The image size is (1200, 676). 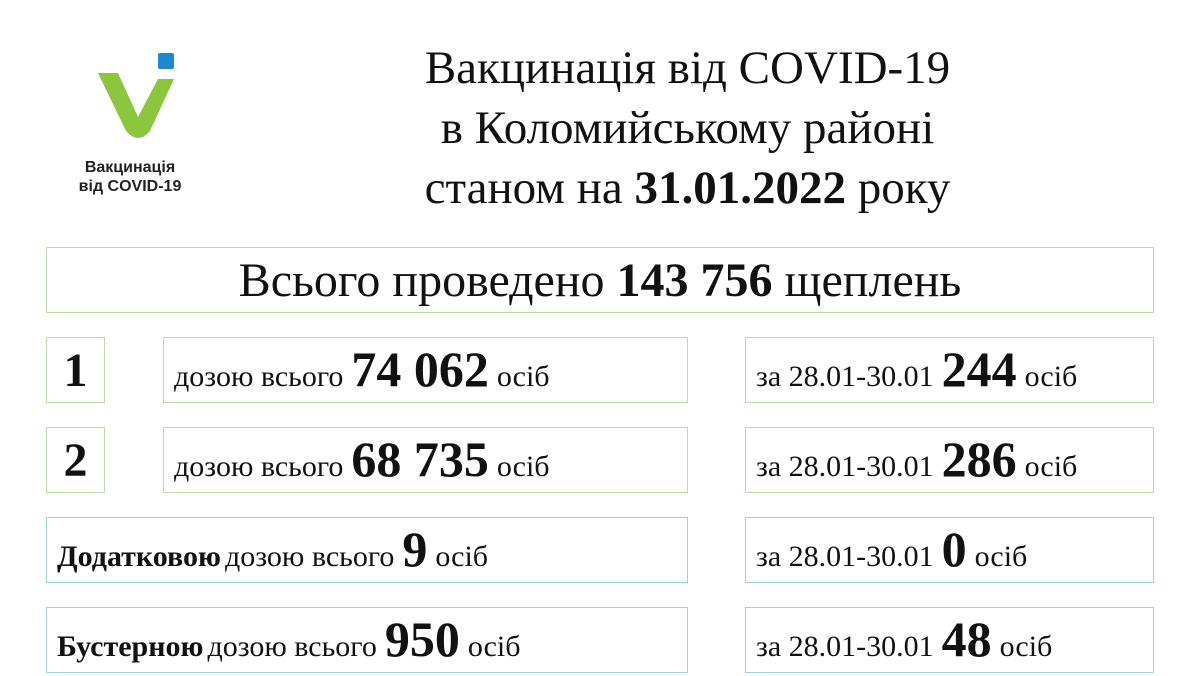 I want to click on total-box: Всього проведено 143 756 щеплень, so click(x=600, y=280).